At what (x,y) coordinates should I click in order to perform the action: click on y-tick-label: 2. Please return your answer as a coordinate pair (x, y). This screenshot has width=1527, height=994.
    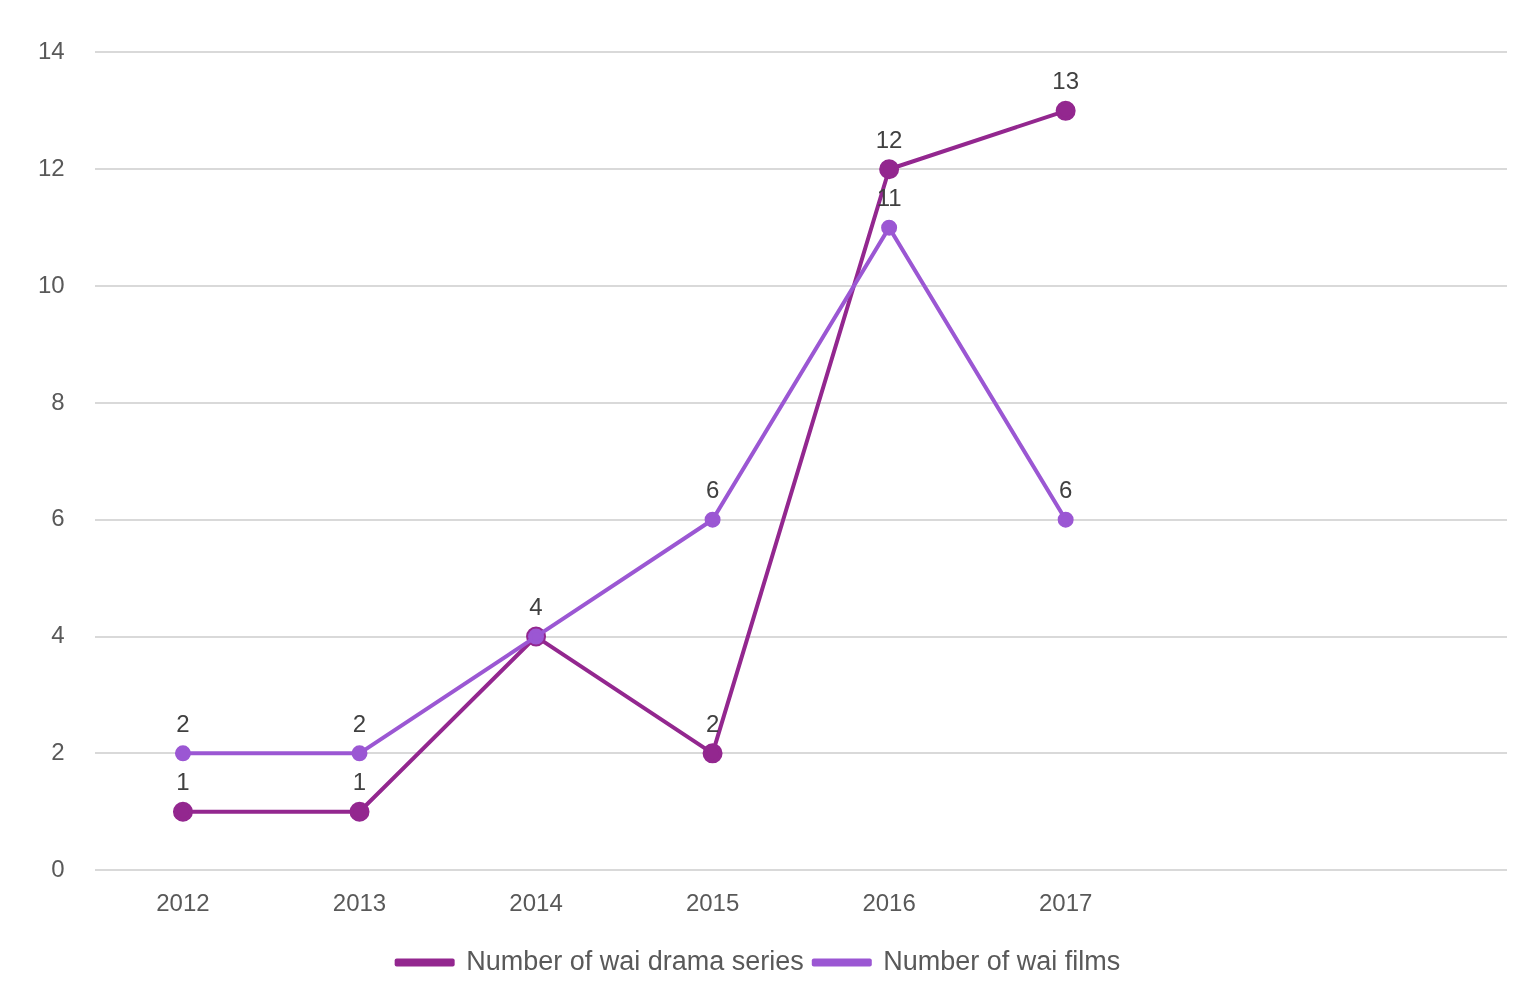
    Looking at the image, I should click on (58, 751).